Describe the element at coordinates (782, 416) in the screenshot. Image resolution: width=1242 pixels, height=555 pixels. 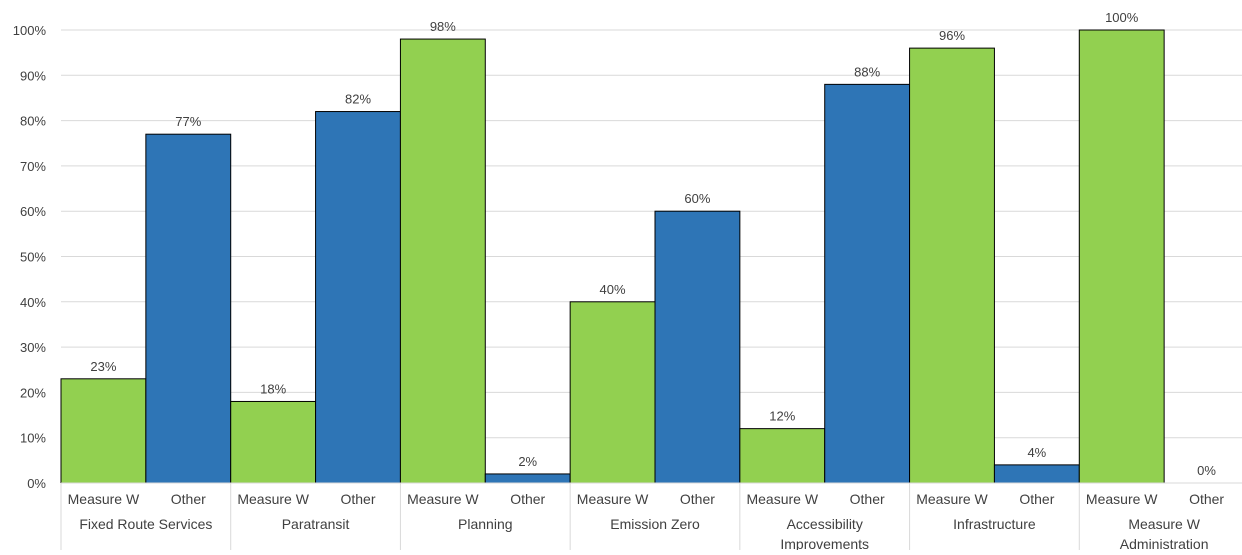
I see `data-label: 12%` at that location.